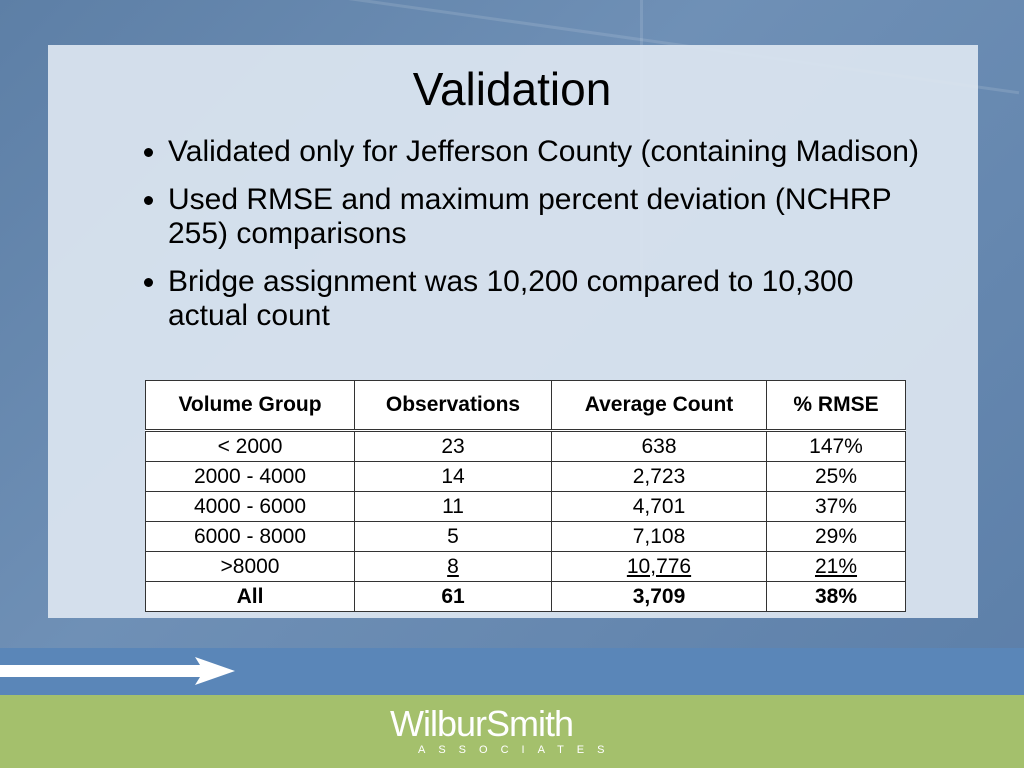 Image resolution: width=1024 pixels, height=768 pixels. I want to click on cell-text: 3,709, so click(659, 596).